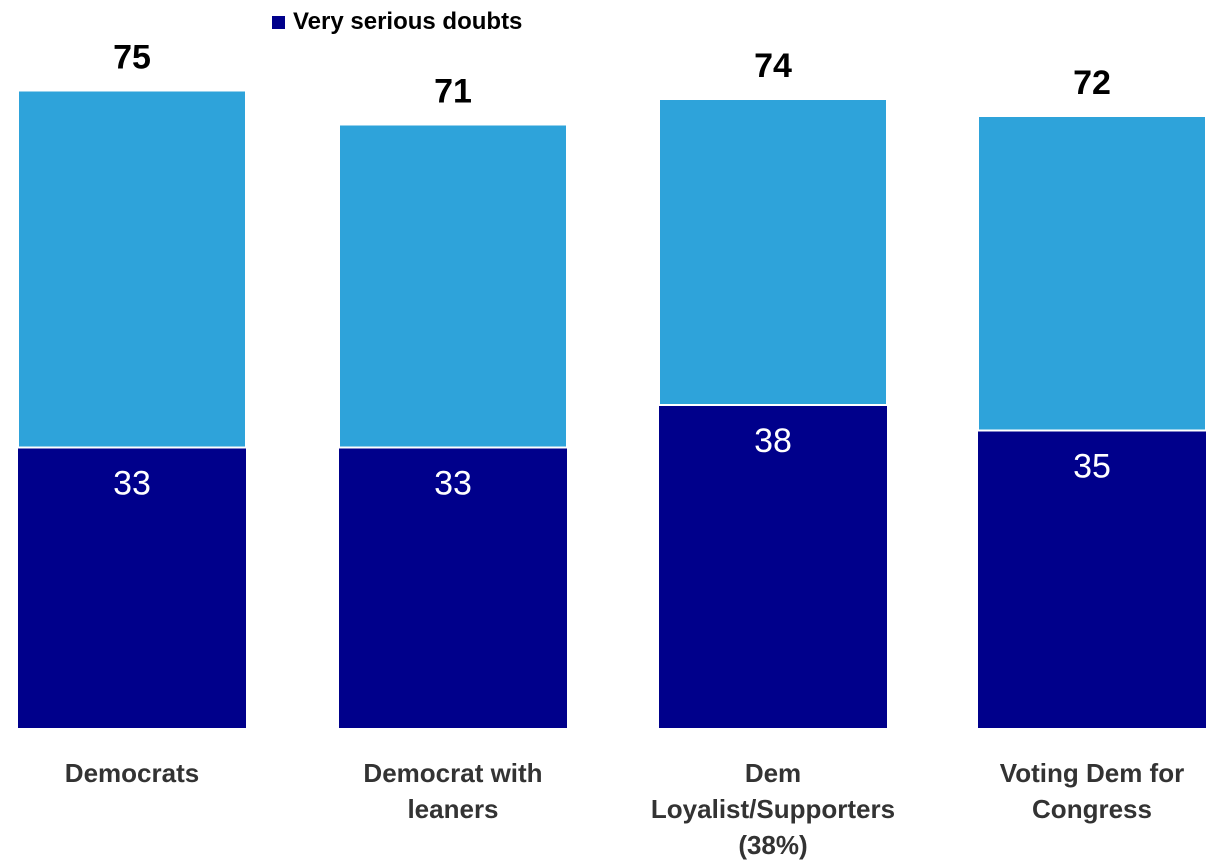 The image size is (1226, 866). What do you see at coordinates (452, 791) in the screenshot?
I see `category-label-1: Democrat with leaners` at bounding box center [452, 791].